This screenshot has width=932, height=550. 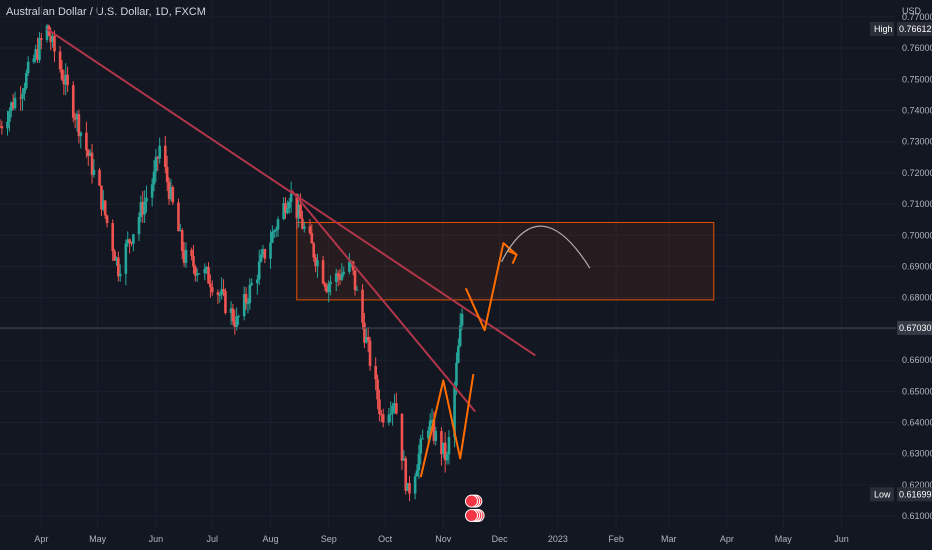 I want to click on y-tick-label: 0.77000, so click(x=917, y=17).